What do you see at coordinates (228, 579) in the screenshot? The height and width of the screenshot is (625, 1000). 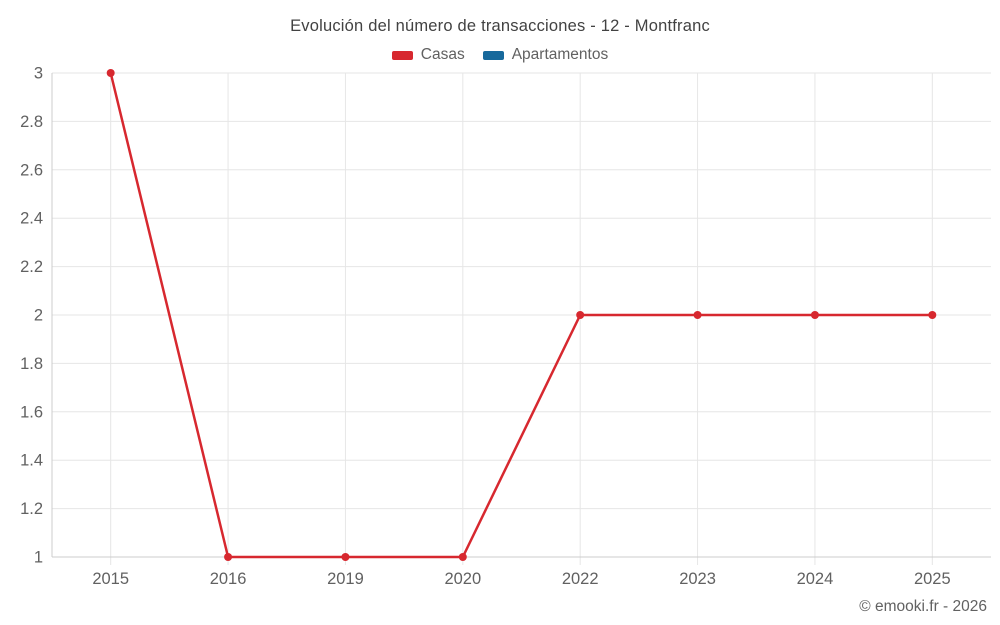 I see `x-axis-tick-label: 2016` at bounding box center [228, 579].